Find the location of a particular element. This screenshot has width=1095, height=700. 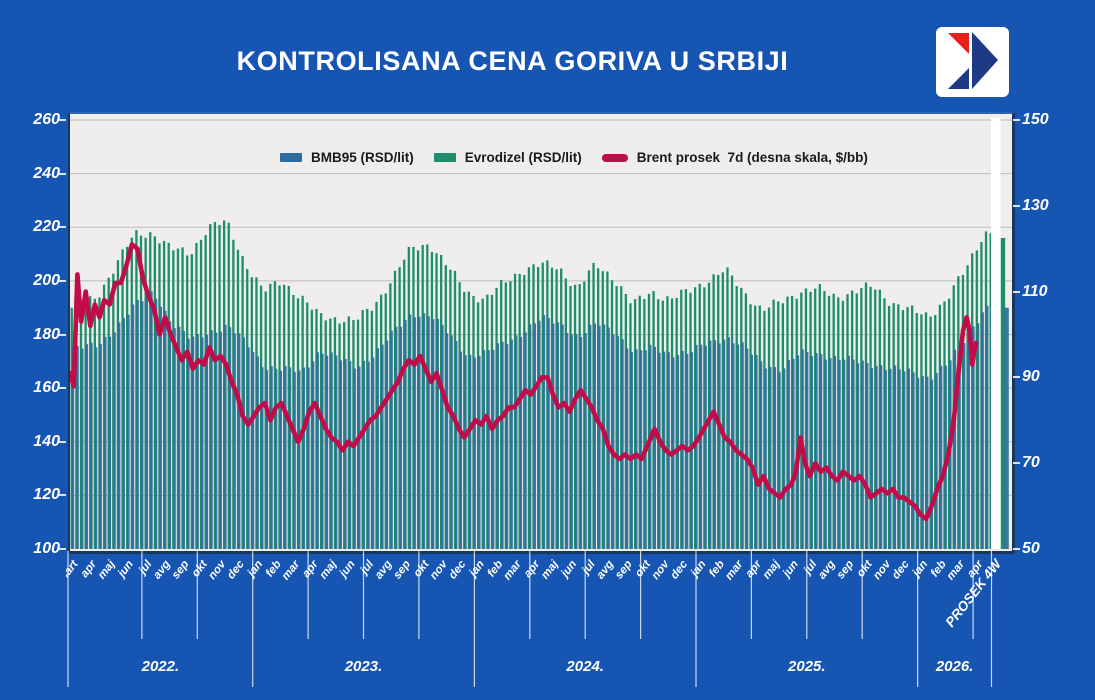

legend-label: BMB95 (RSD/lit) is located at coordinates (362, 157).